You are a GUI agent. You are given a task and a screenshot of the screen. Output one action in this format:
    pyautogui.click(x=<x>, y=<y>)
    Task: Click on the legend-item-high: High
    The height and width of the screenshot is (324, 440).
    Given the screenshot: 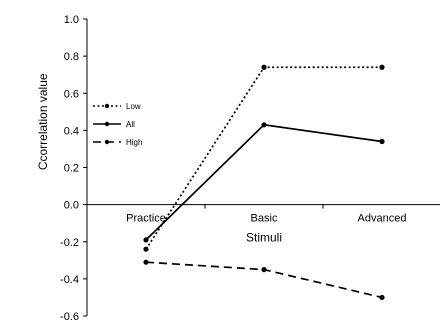 What is the action you would take?
    pyautogui.click(x=117, y=142)
    